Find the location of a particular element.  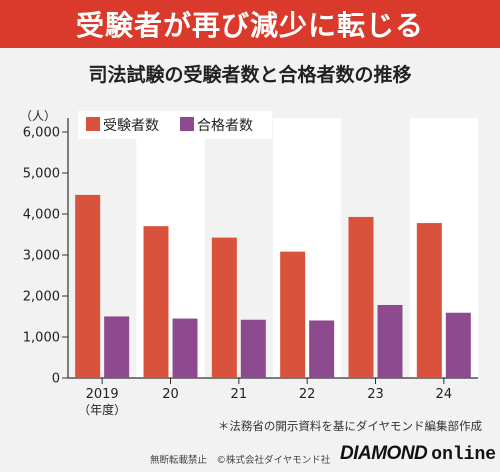

copyright-notice: 無断転載禁止 ©株式会社ダイヤモンド社 is located at coordinates (240, 460).